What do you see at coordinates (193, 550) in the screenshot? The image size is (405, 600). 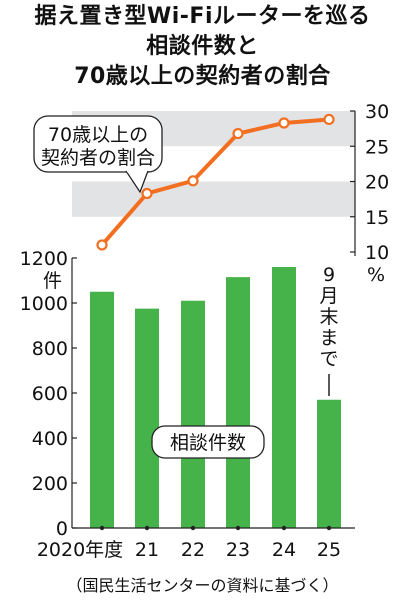 I see `x-category-label: 22` at bounding box center [193, 550].